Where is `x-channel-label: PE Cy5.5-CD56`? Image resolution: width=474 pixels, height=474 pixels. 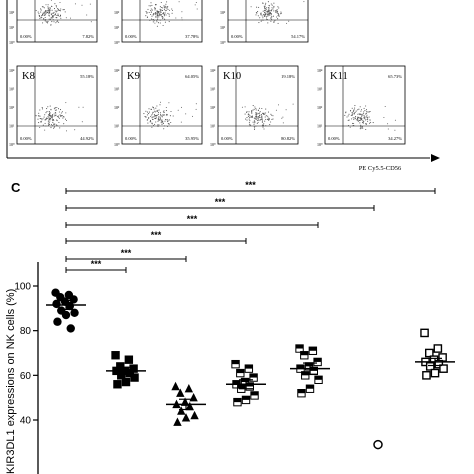 x-channel-label: PE Cy5.5-CD56 is located at coordinates (380, 168).